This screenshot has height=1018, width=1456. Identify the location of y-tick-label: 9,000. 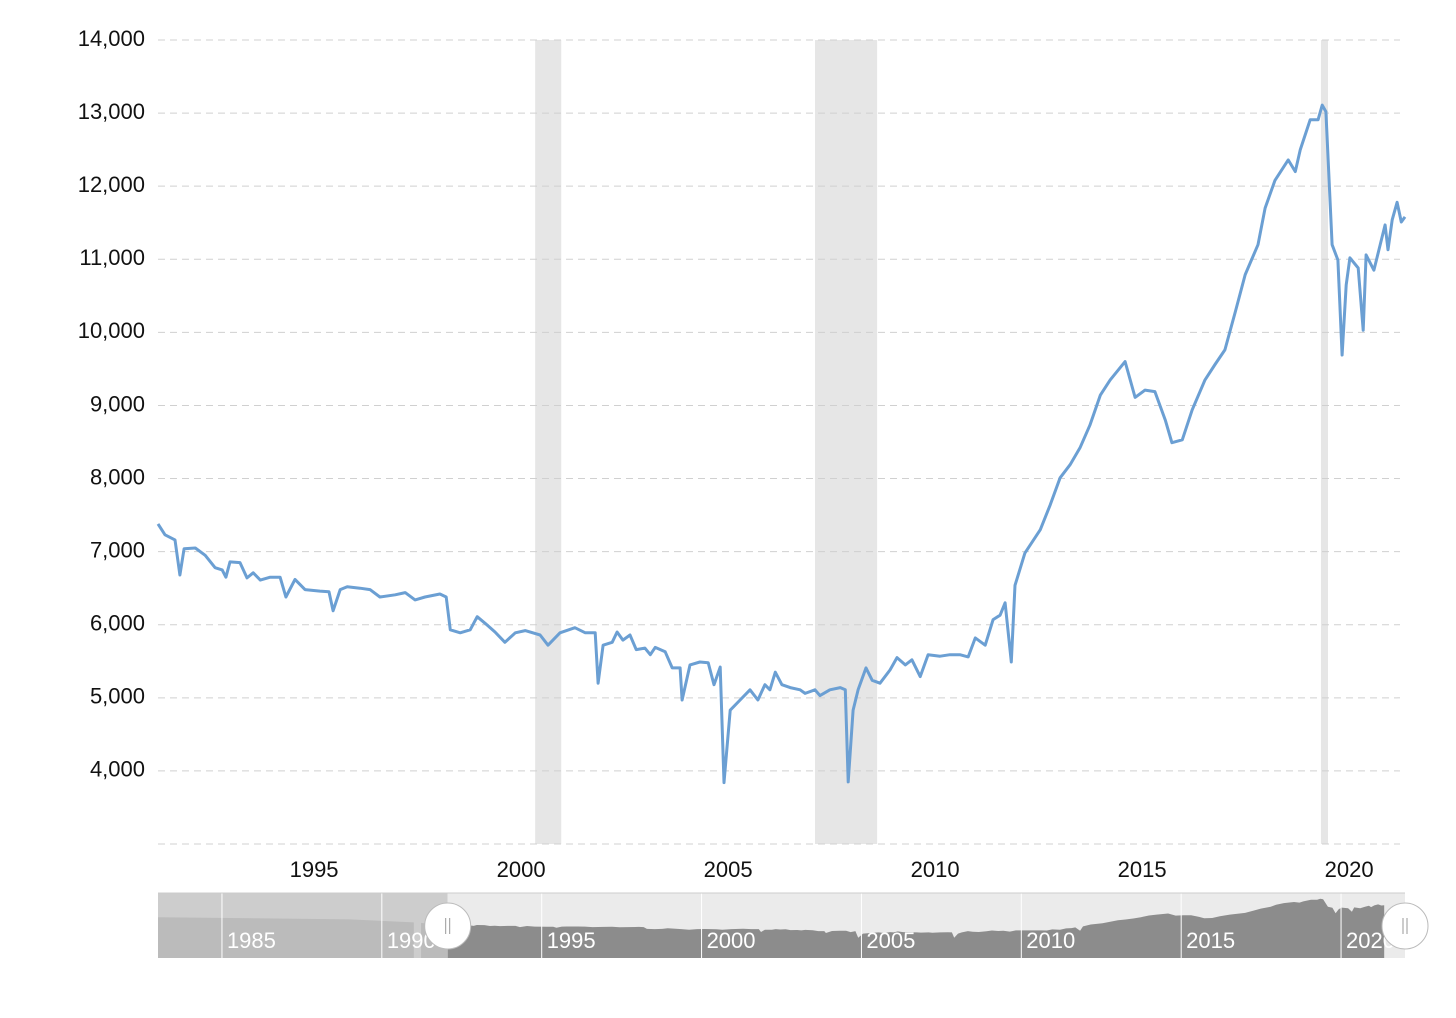
(117, 403).